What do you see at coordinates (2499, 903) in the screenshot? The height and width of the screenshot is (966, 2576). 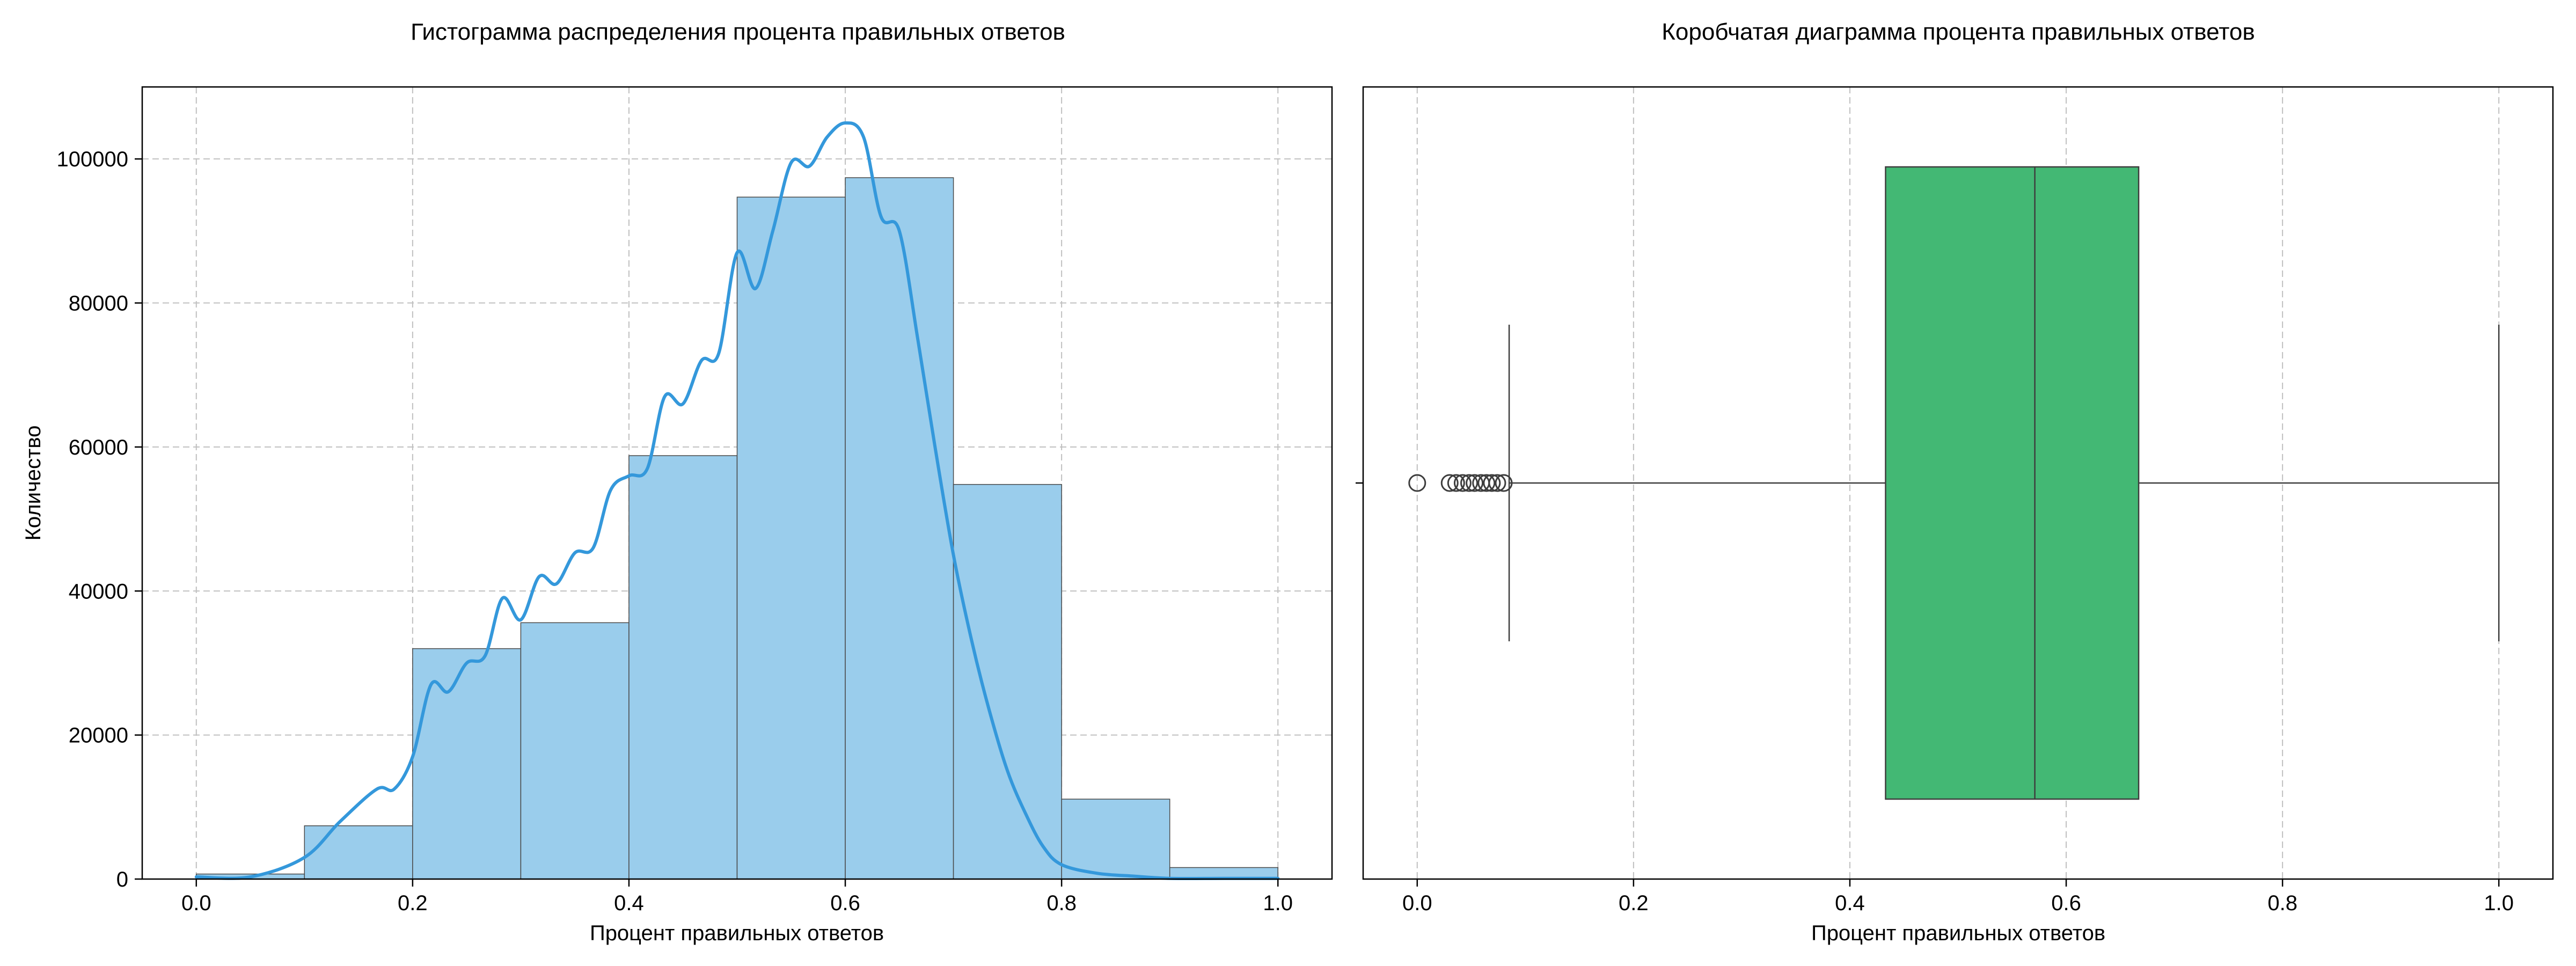 I see `boxplot-x-tick-label: 1.0` at bounding box center [2499, 903].